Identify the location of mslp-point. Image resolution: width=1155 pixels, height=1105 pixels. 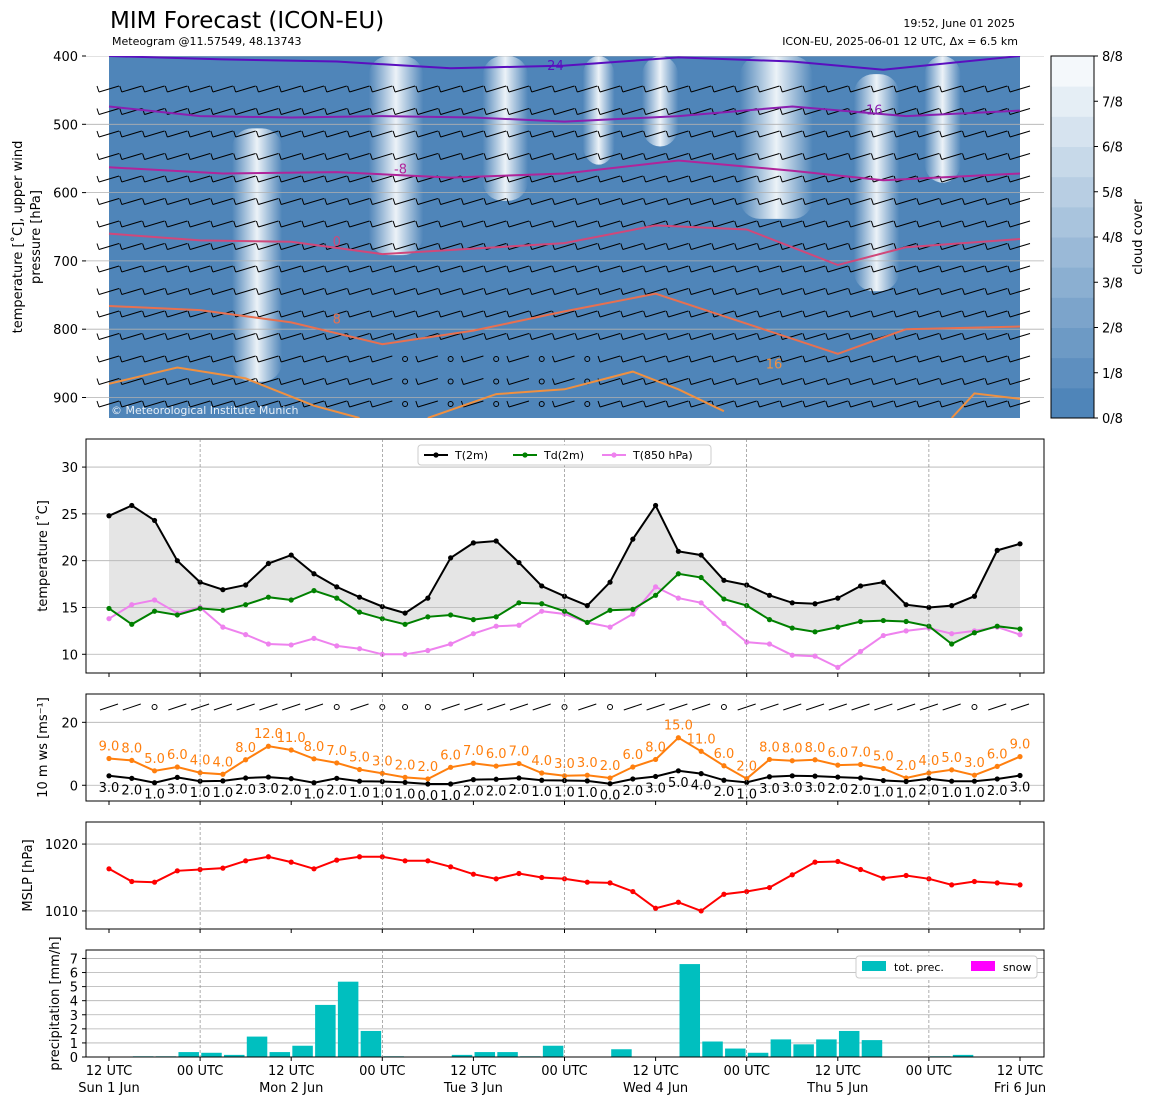
(268, 857).